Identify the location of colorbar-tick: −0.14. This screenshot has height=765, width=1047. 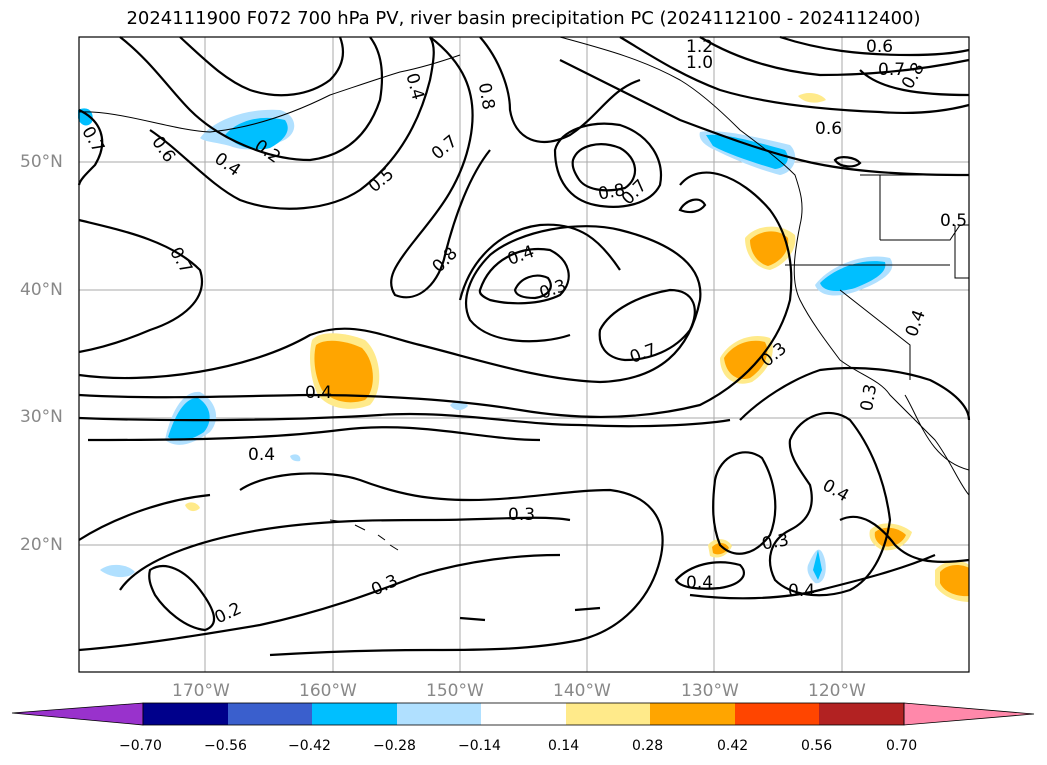
(479, 746).